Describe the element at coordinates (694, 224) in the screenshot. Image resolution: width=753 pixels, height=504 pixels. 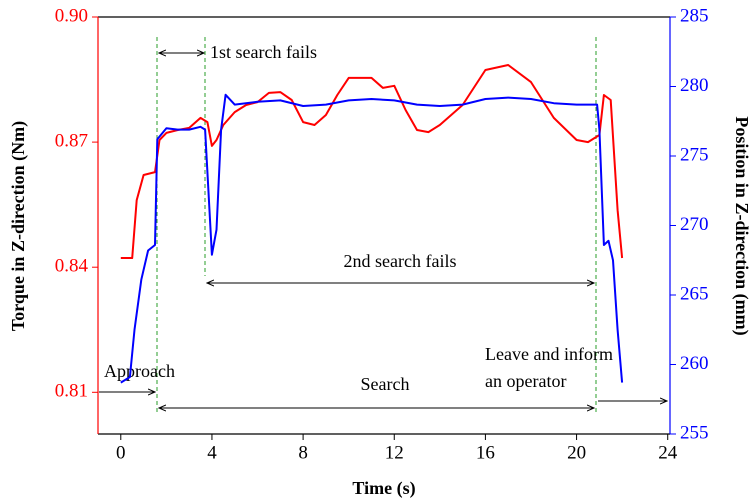
I see `y2-tick-label: 270` at that location.